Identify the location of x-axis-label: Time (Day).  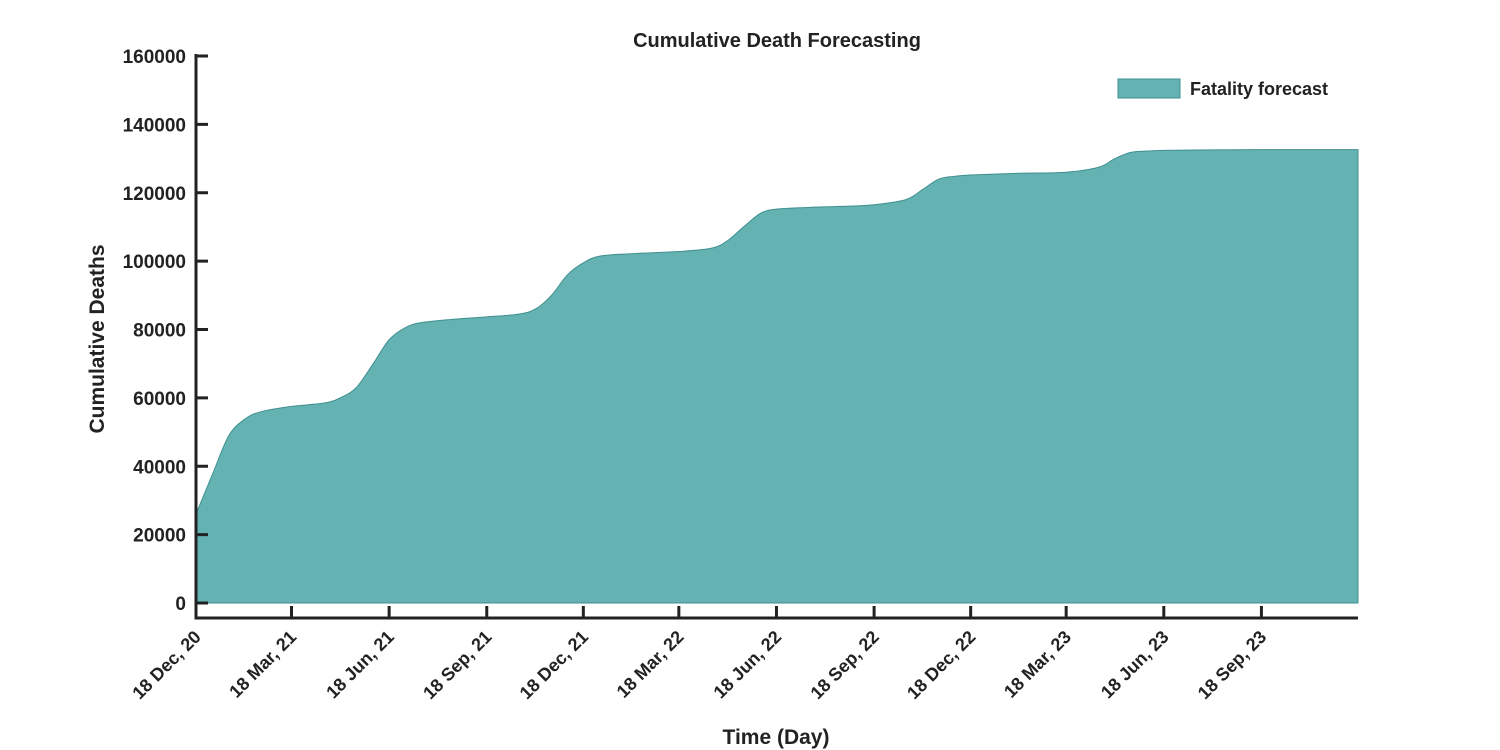
(776, 737).